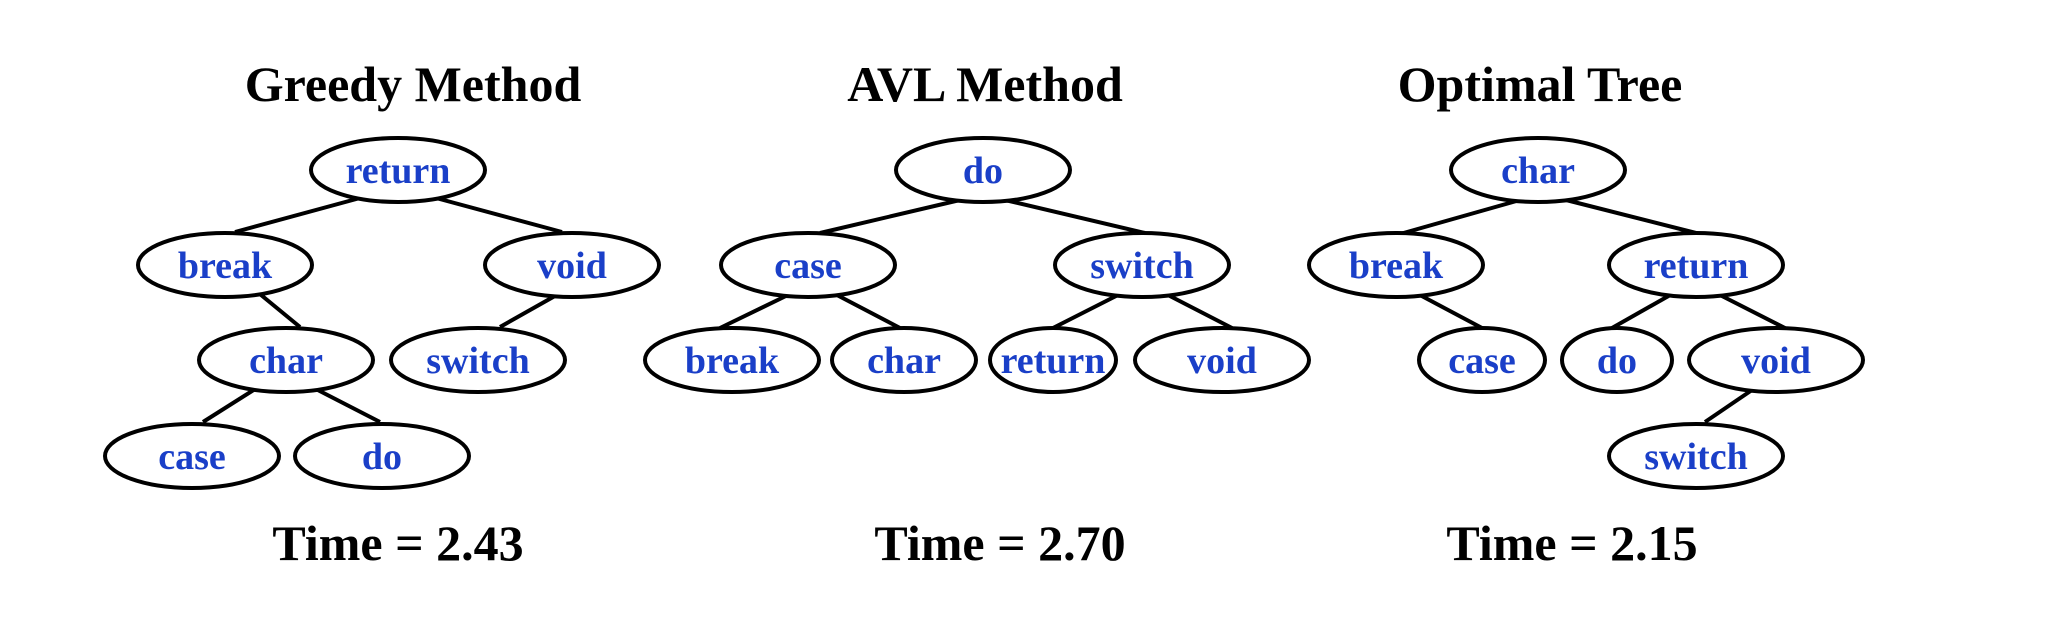 Image resolution: width=2046 pixels, height=634 pixels. I want to click on tree-optimal-edges, so click(1592, 311).